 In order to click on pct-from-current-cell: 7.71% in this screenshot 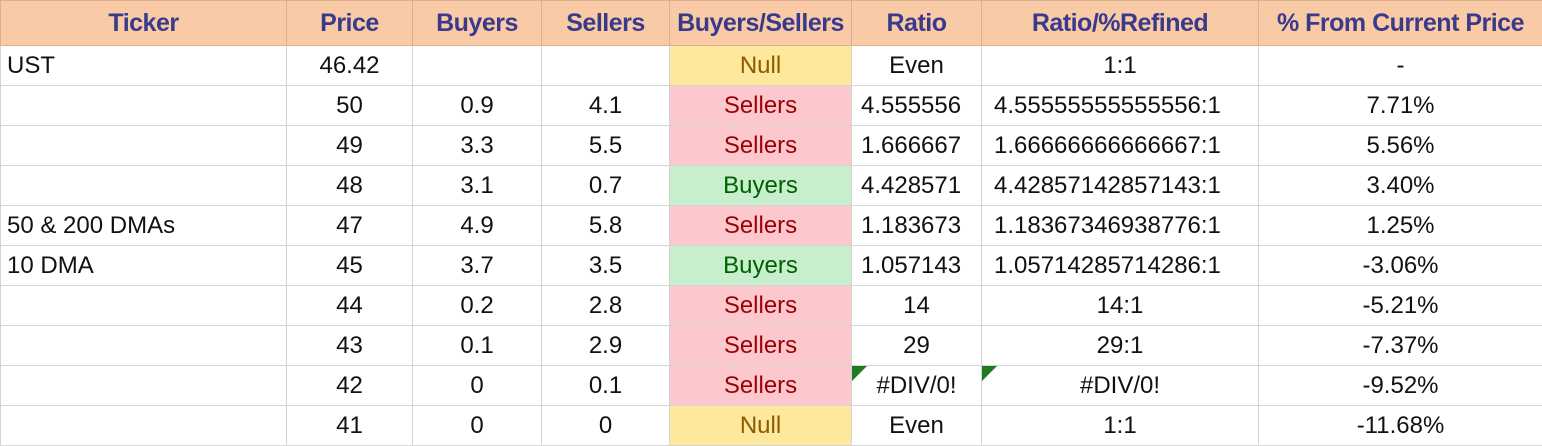, I will do `click(1400, 106)`.